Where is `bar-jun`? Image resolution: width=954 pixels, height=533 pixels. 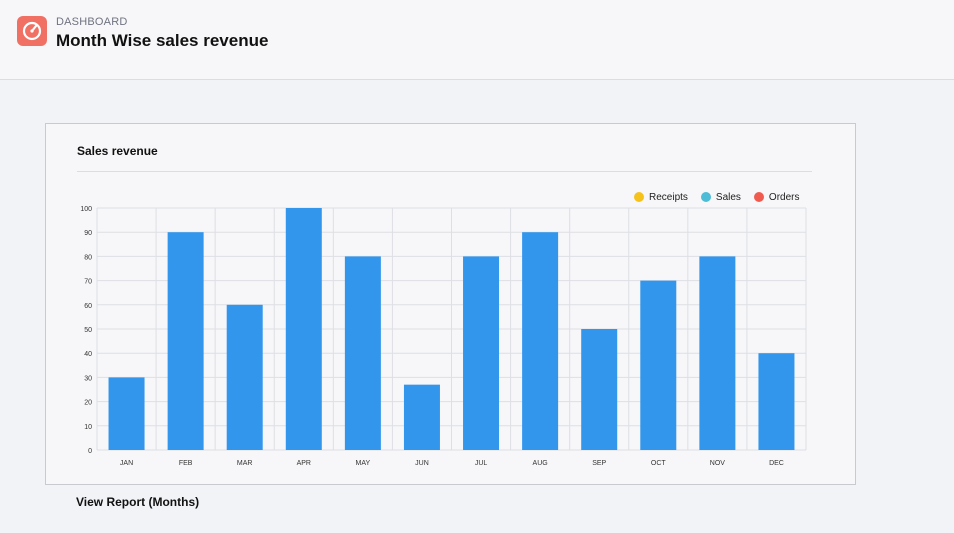 bar-jun is located at coordinates (421, 417).